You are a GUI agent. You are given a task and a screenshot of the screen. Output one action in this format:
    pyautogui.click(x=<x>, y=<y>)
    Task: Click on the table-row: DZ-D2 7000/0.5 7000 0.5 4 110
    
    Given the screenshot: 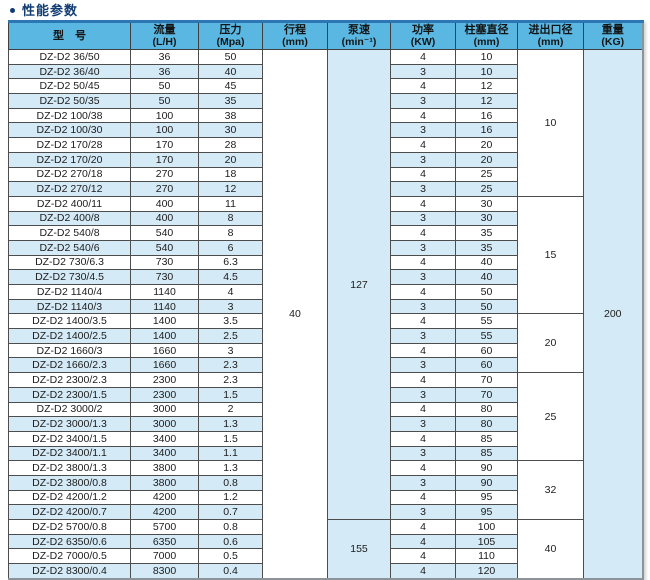 What is the action you would take?
    pyautogui.click(x=325, y=556)
    